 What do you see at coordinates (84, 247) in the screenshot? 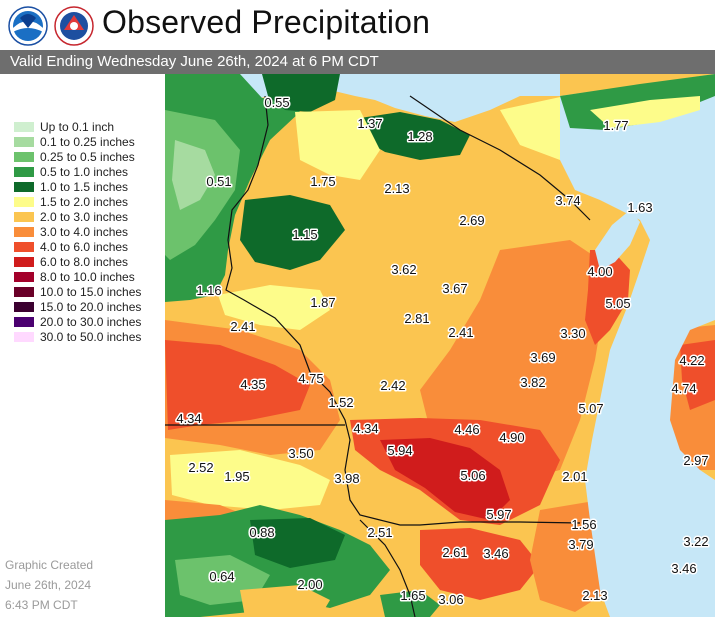
I see `legend-label: 4.0 to 6.0 inches` at bounding box center [84, 247].